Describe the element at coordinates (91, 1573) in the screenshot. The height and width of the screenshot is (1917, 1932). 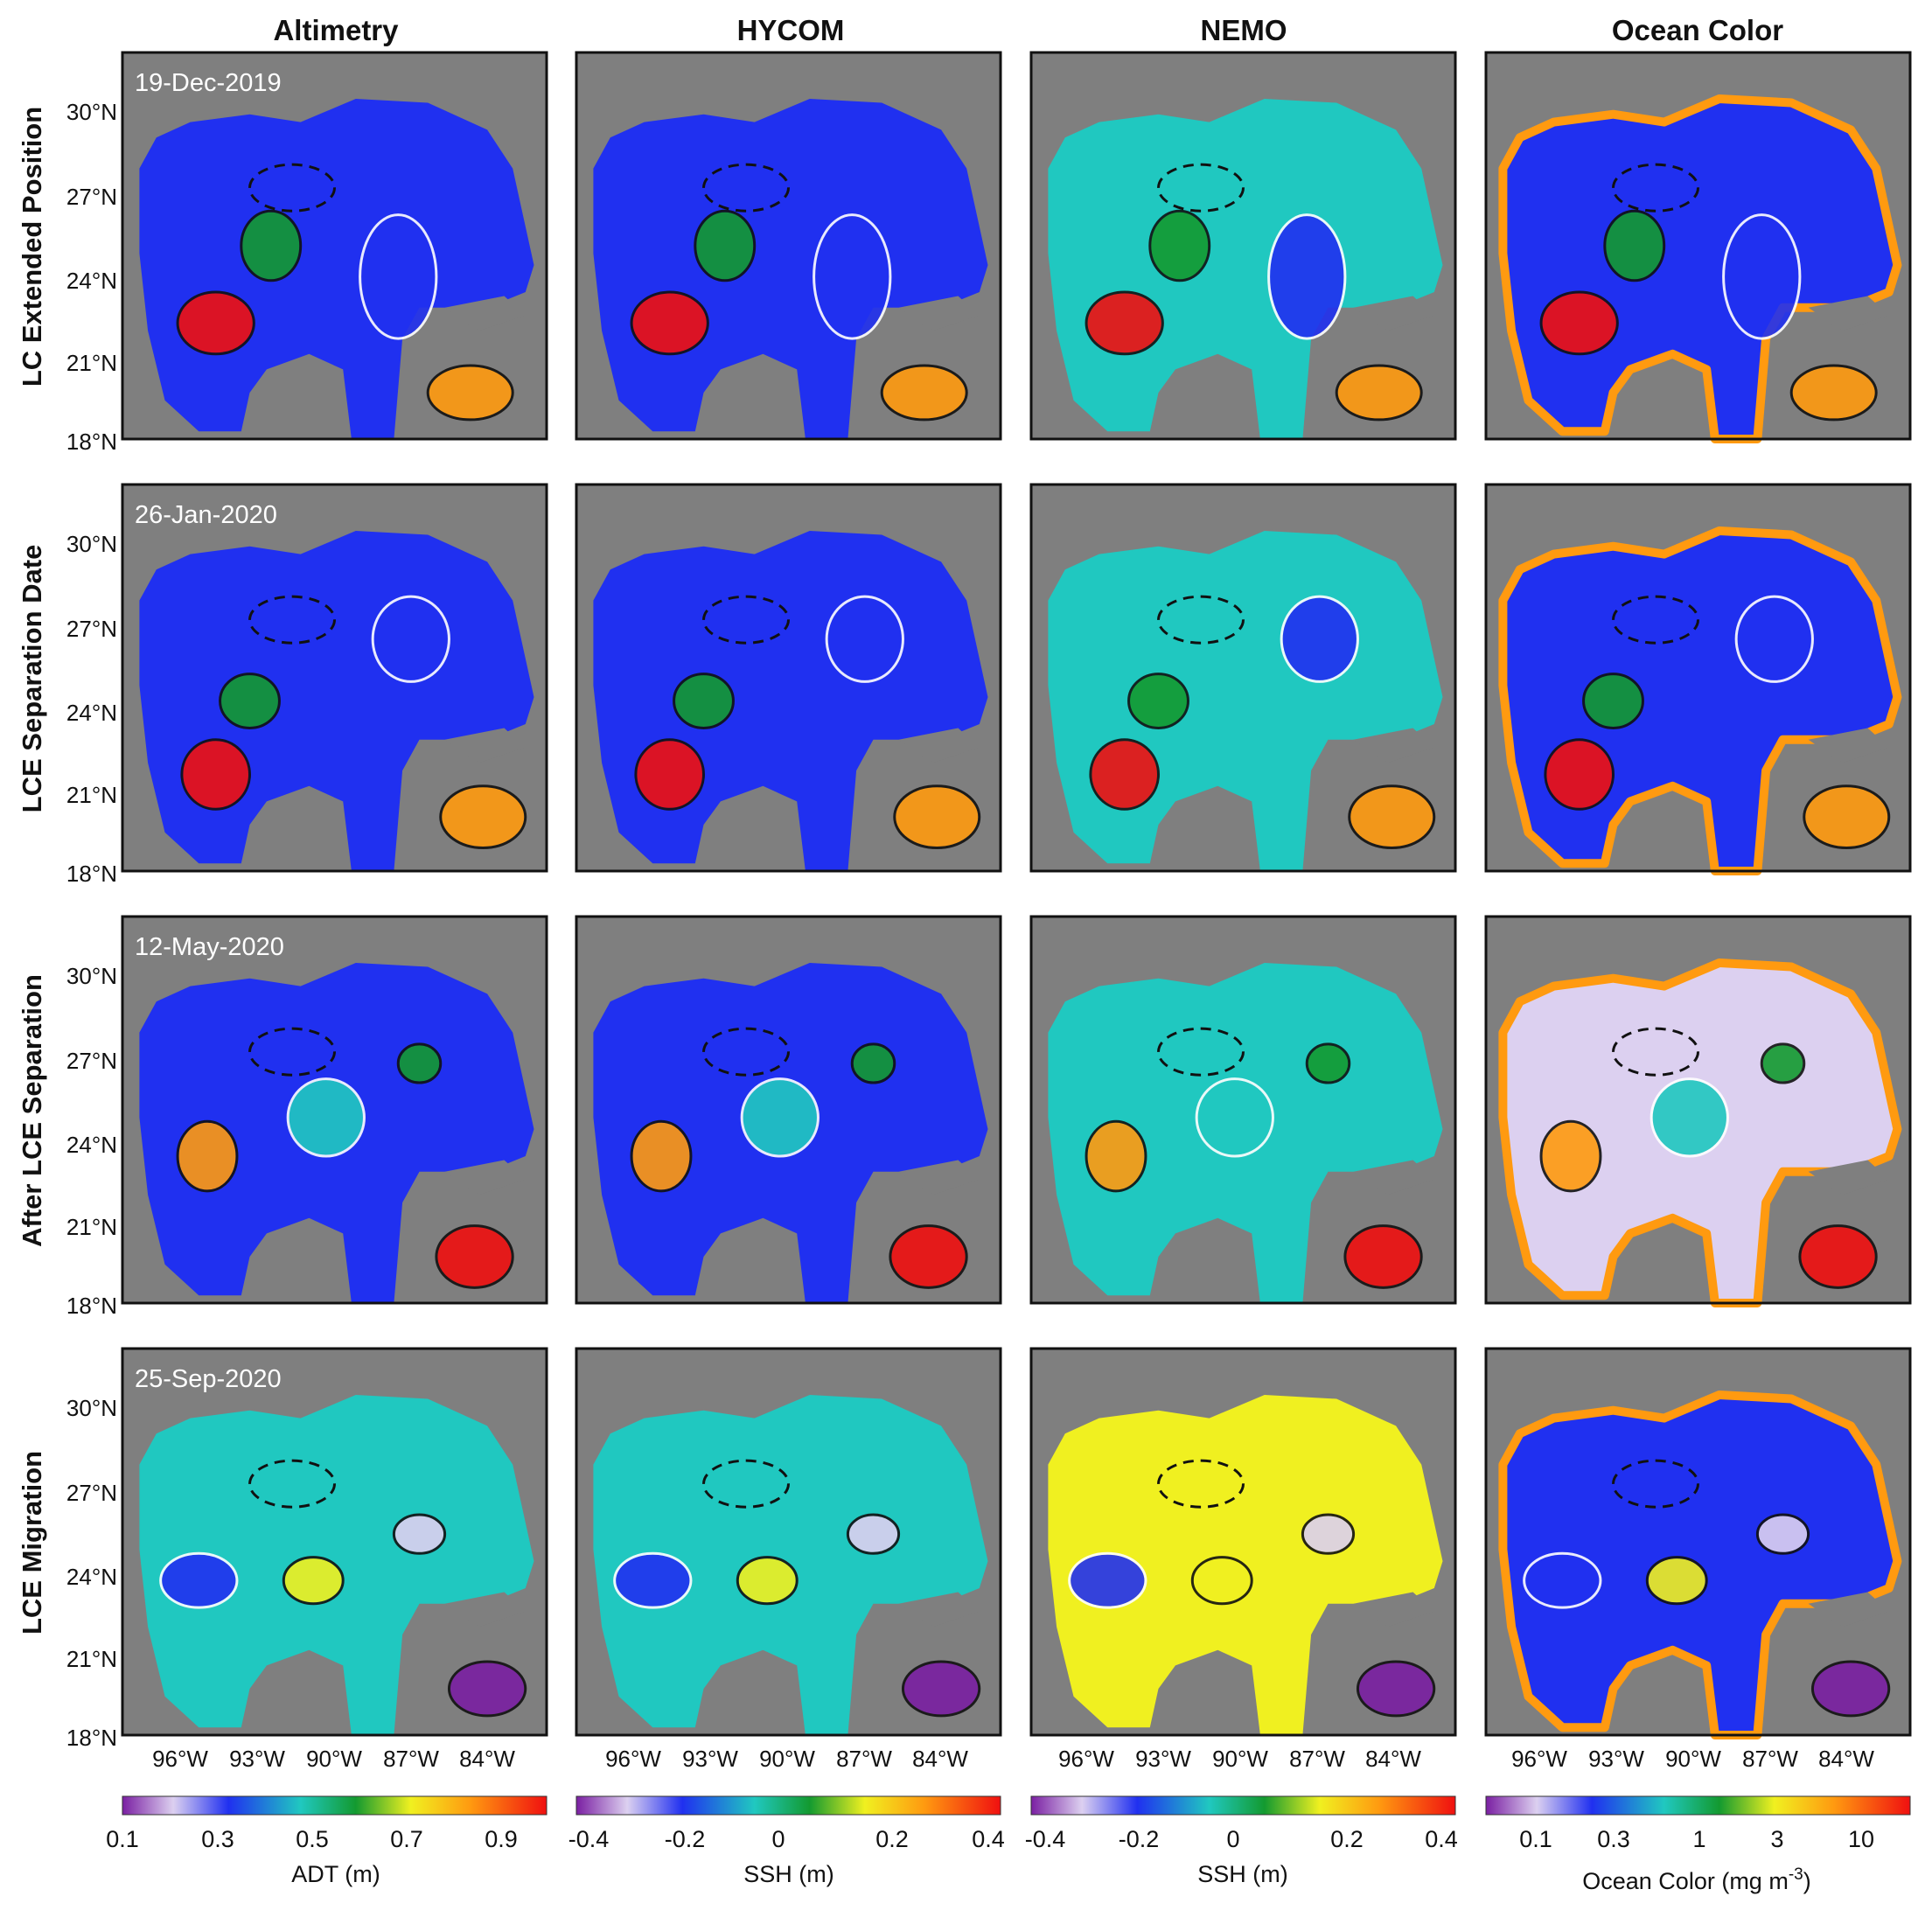
I see `lat-ticks-row-4: 30°N 27°N 24°N 21°N 18°N` at that location.